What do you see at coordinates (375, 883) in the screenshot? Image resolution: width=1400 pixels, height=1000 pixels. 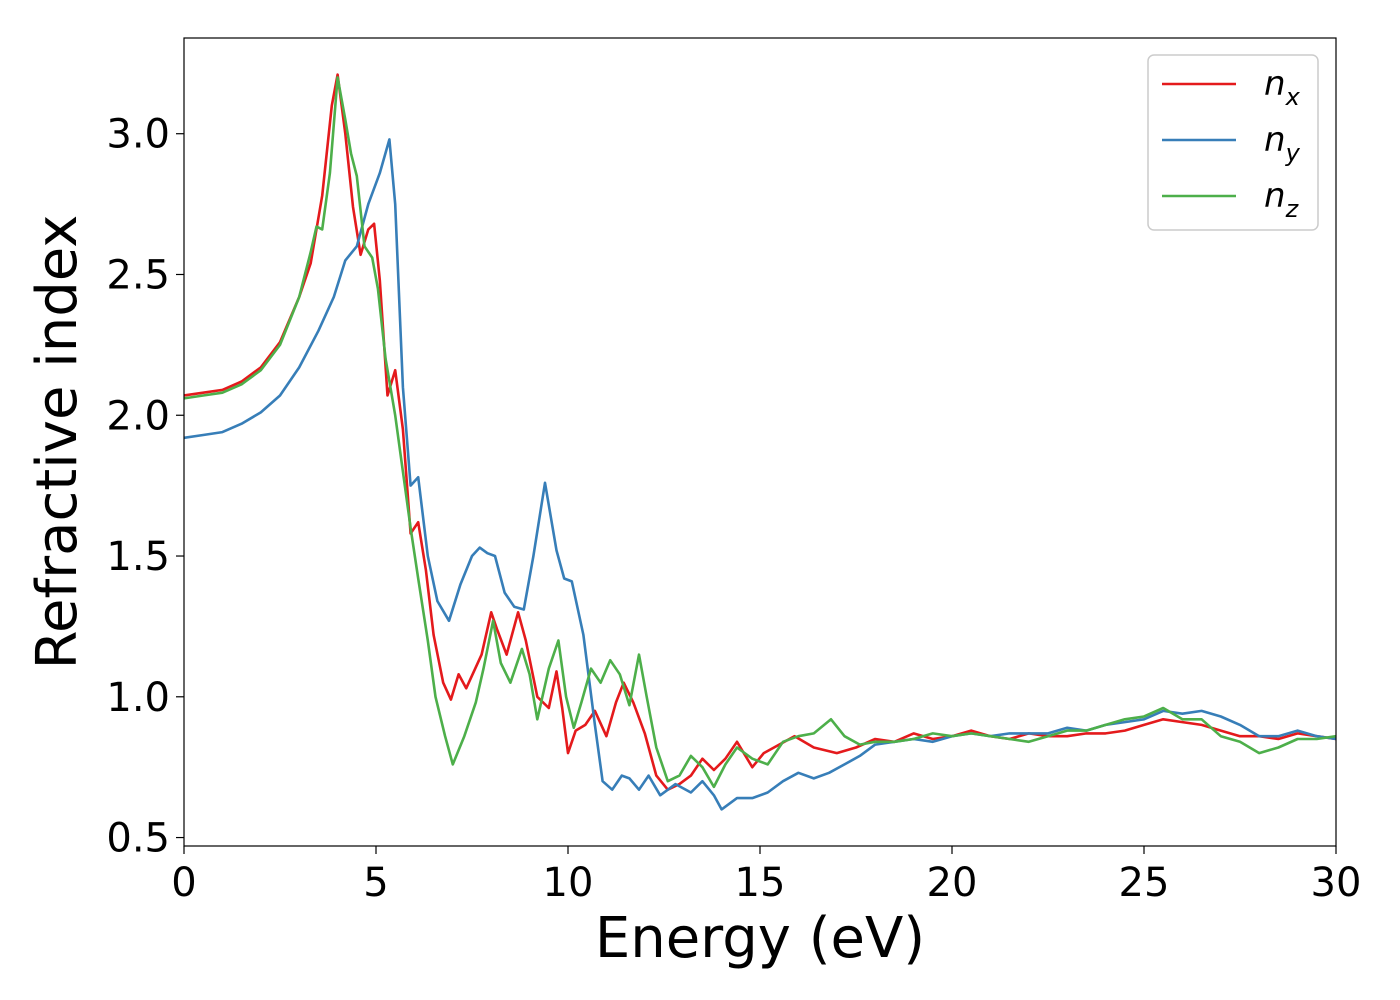 I see `x-tick-label: 5` at bounding box center [375, 883].